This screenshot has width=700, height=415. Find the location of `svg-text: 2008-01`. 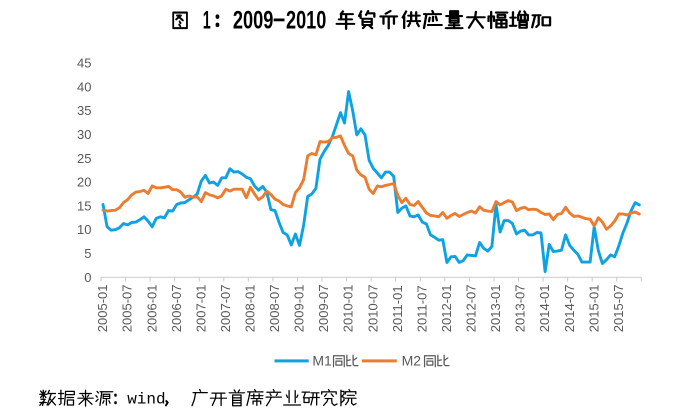

svg-text: 2008-01 is located at coordinates (250, 308).